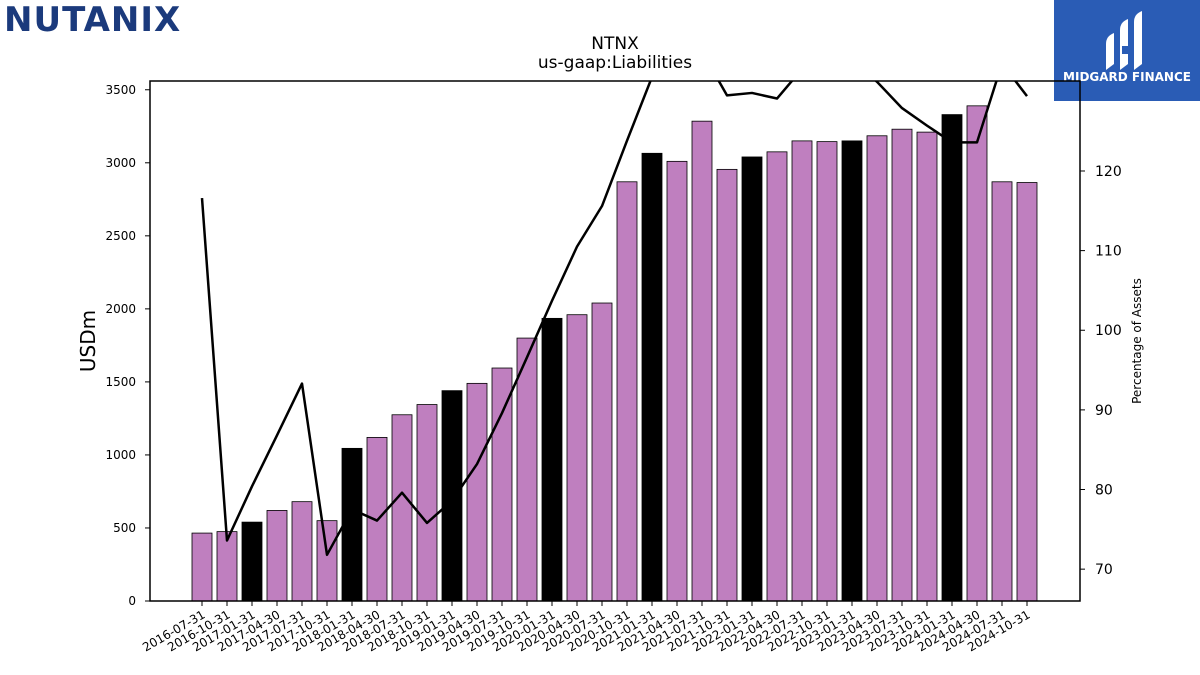 The width and height of the screenshot is (1200, 675). I want to click on y-tick-label: 2000, so click(120, 309).